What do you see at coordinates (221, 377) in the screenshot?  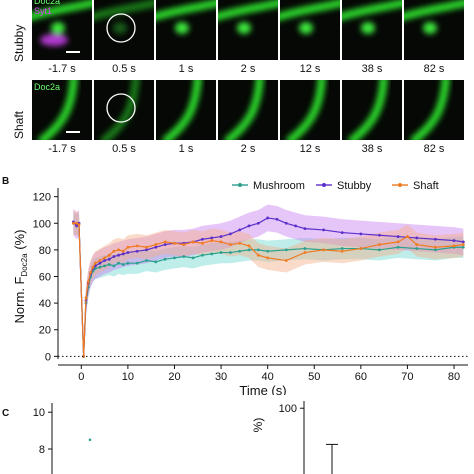 I see `x-tick-label: 30` at bounding box center [221, 377].